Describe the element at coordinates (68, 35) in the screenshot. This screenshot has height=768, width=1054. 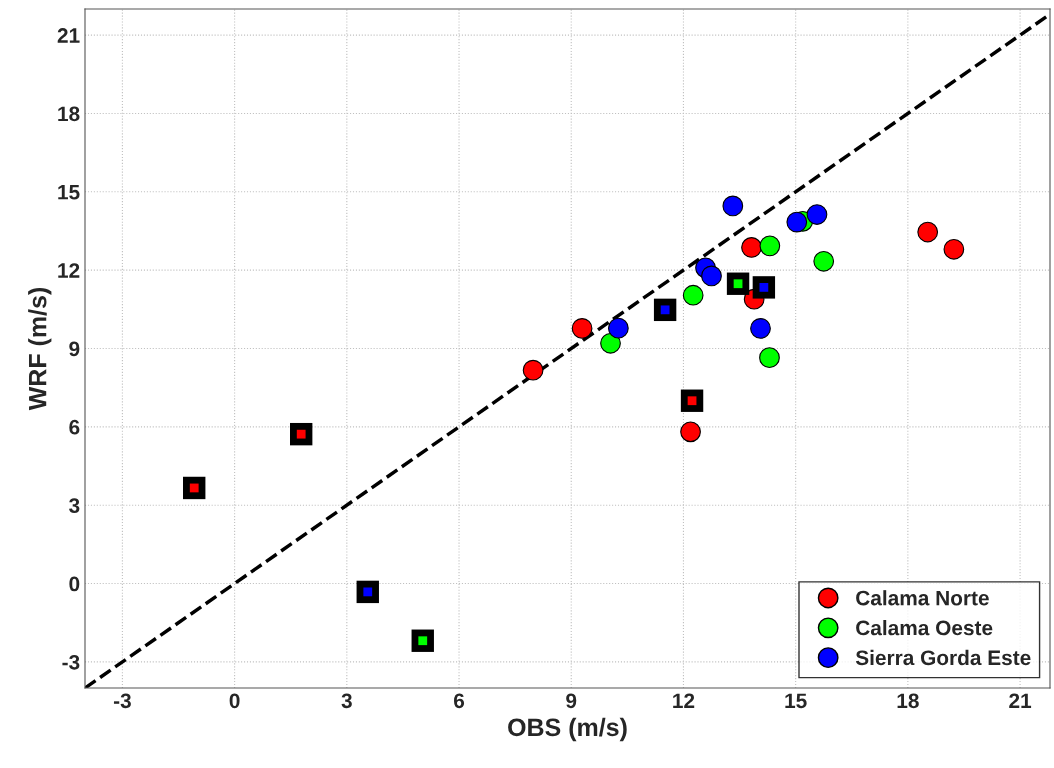
I see `y-tick-label: 21` at that location.